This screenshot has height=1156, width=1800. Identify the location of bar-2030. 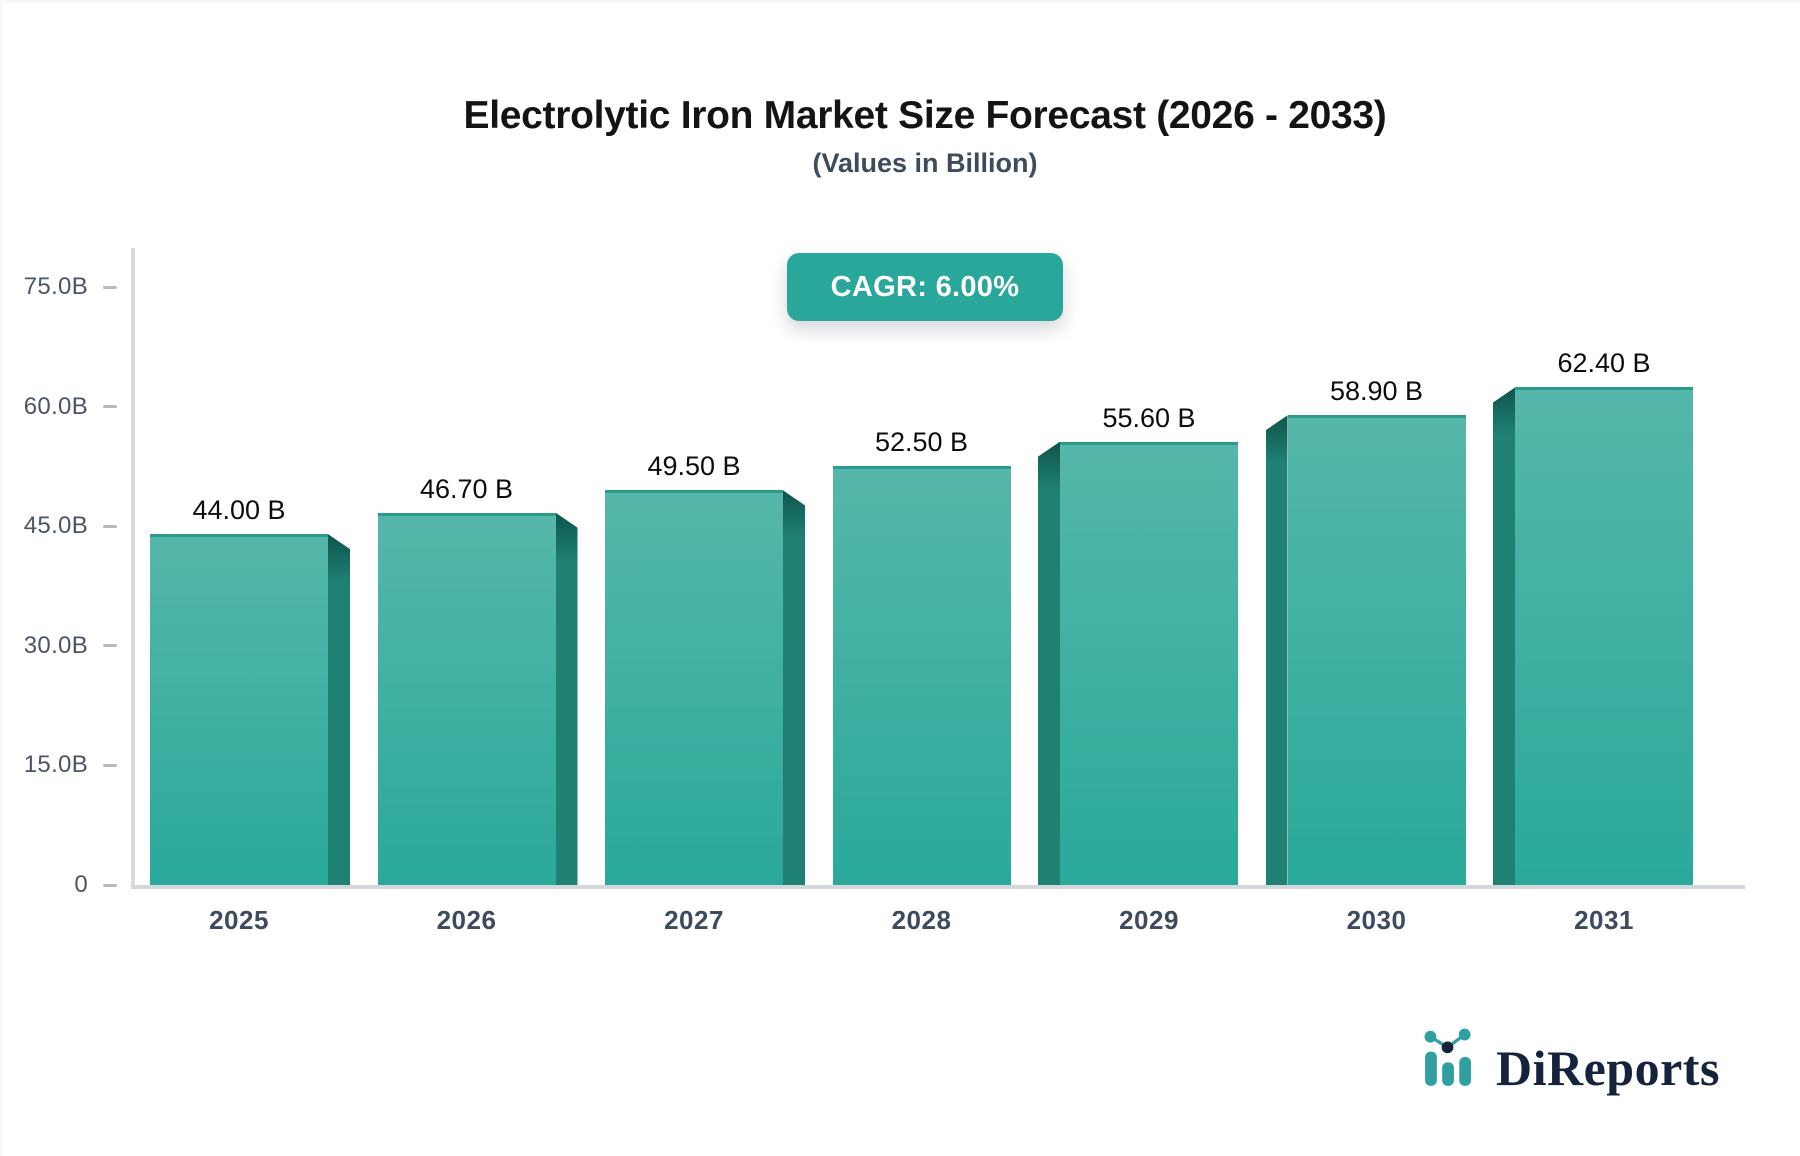
(1376, 650).